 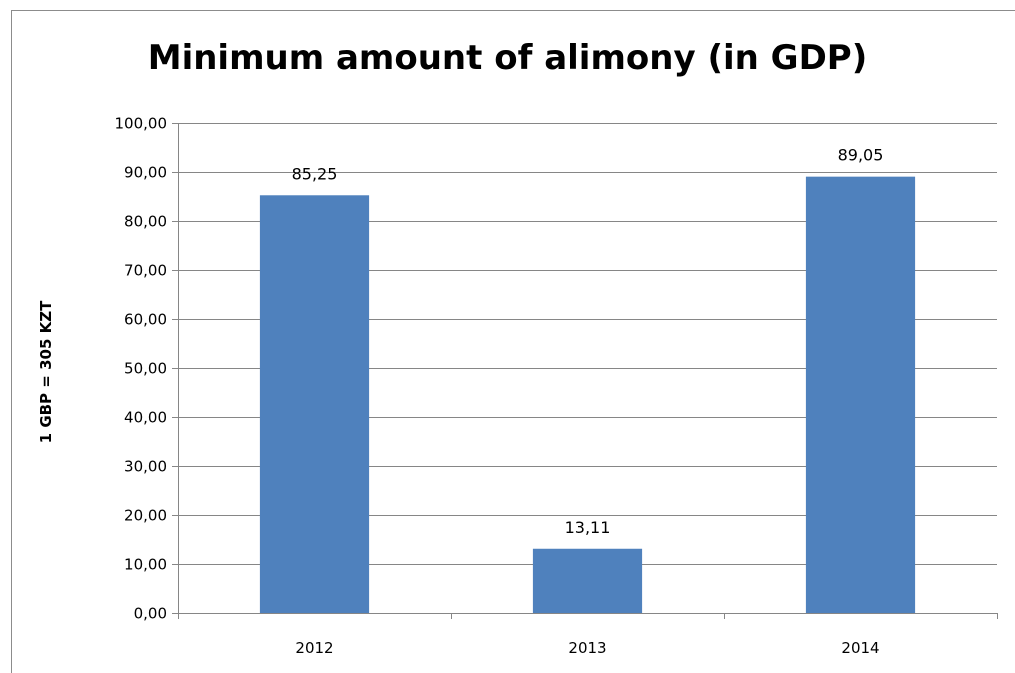 I want to click on x-tick-label: 2012, so click(x=314, y=648).